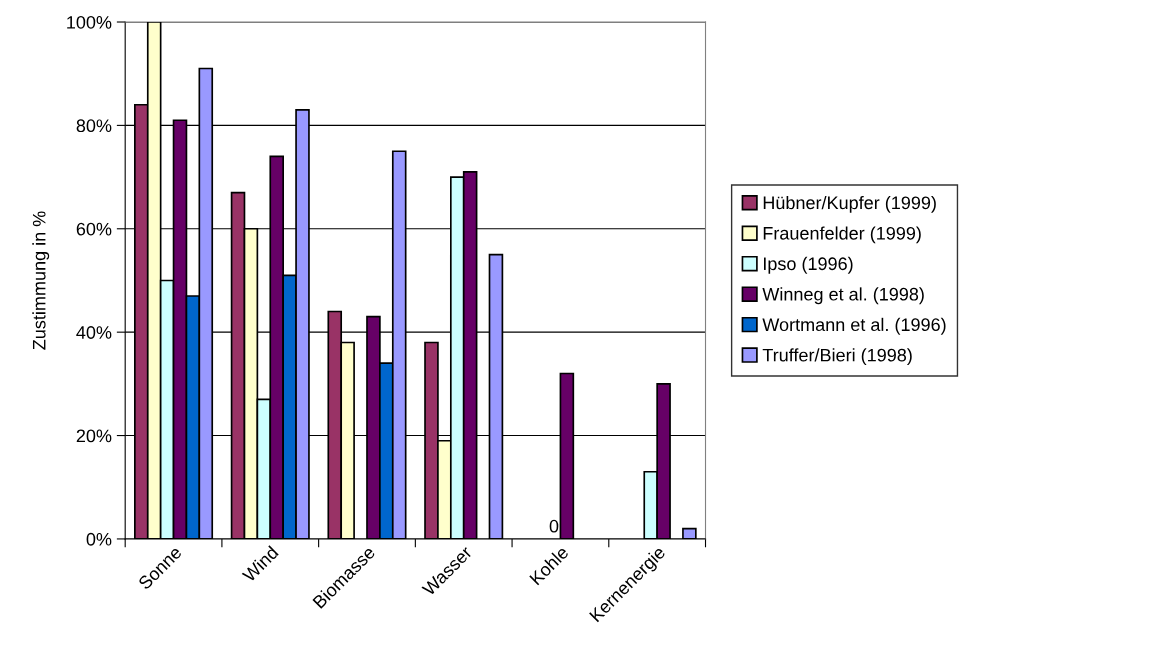 This screenshot has width=1170, height=667. Describe the element at coordinates (89, 22) in the screenshot. I see `y-tick-label: 100%` at that location.